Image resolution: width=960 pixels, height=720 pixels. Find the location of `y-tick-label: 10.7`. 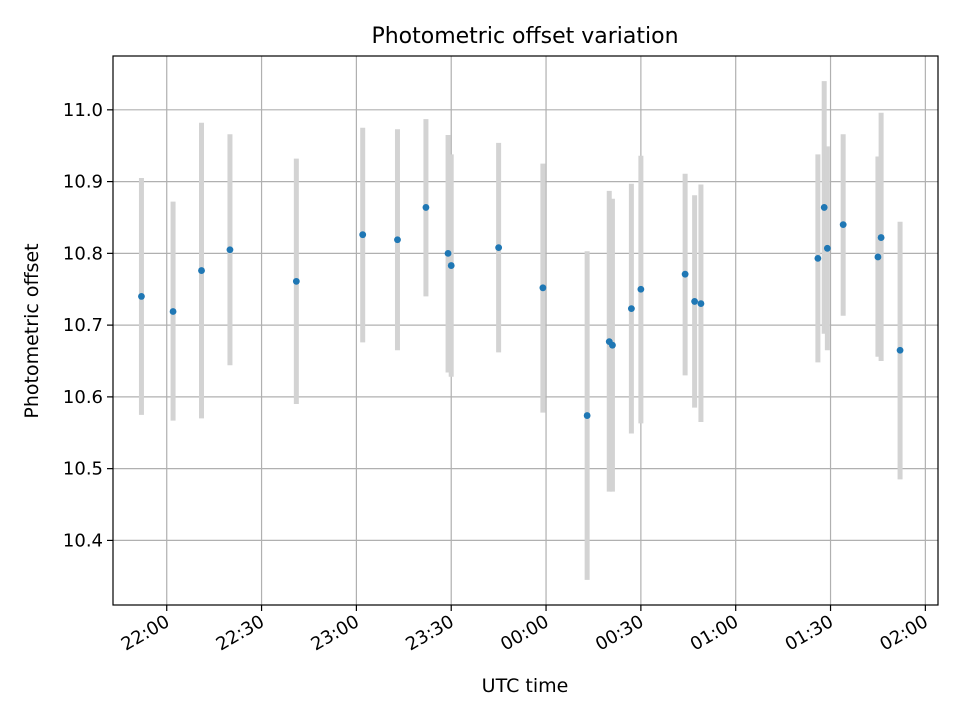

y-tick-label: 10.7 is located at coordinates (83, 325).